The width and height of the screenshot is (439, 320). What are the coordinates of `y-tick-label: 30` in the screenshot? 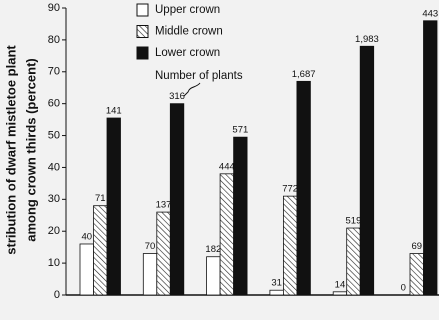 It's located at (54, 199).